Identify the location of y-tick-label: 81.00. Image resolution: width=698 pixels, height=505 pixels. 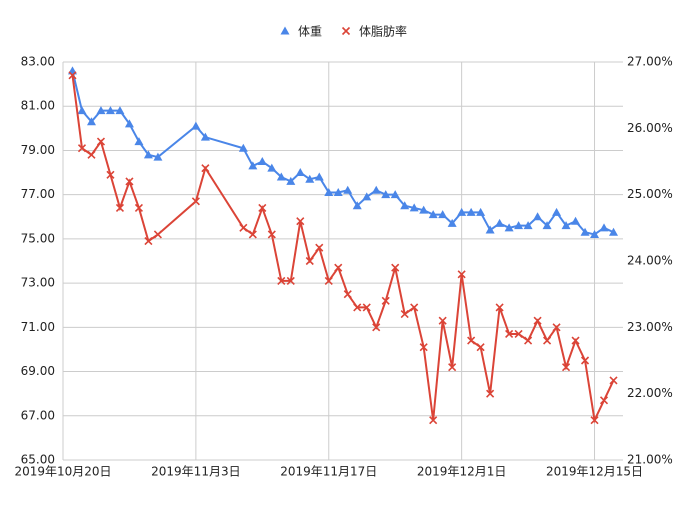
(38, 106).